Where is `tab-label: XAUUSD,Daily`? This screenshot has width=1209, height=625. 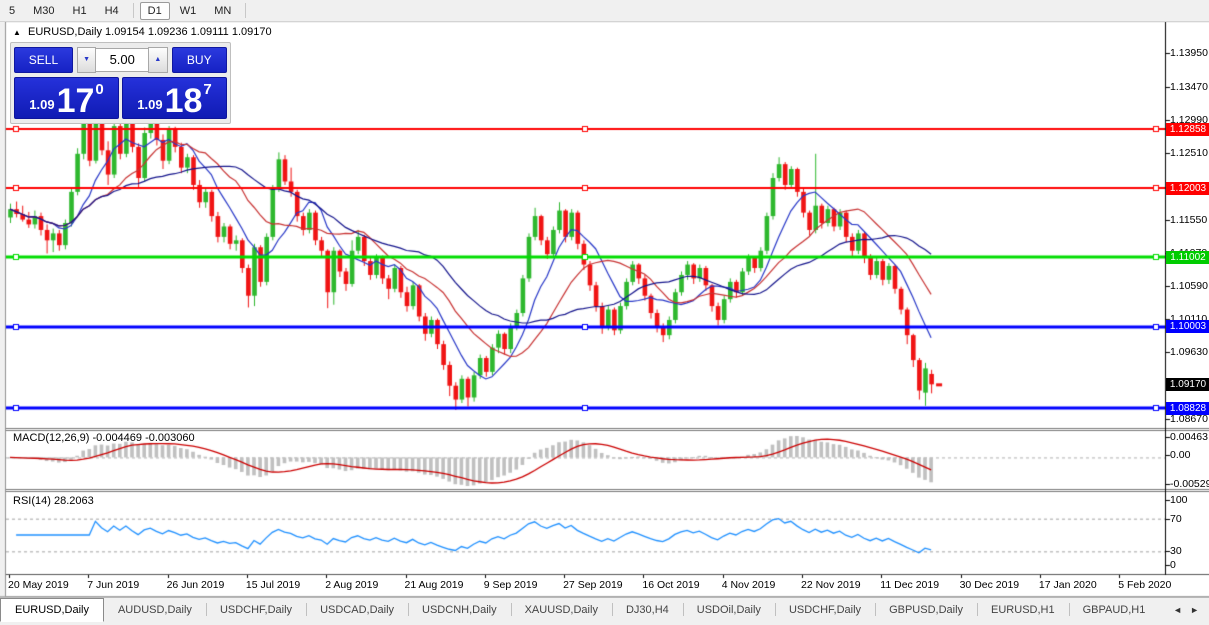 tab-label: XAUUSD,Daily is located at coordinates (561, 610).